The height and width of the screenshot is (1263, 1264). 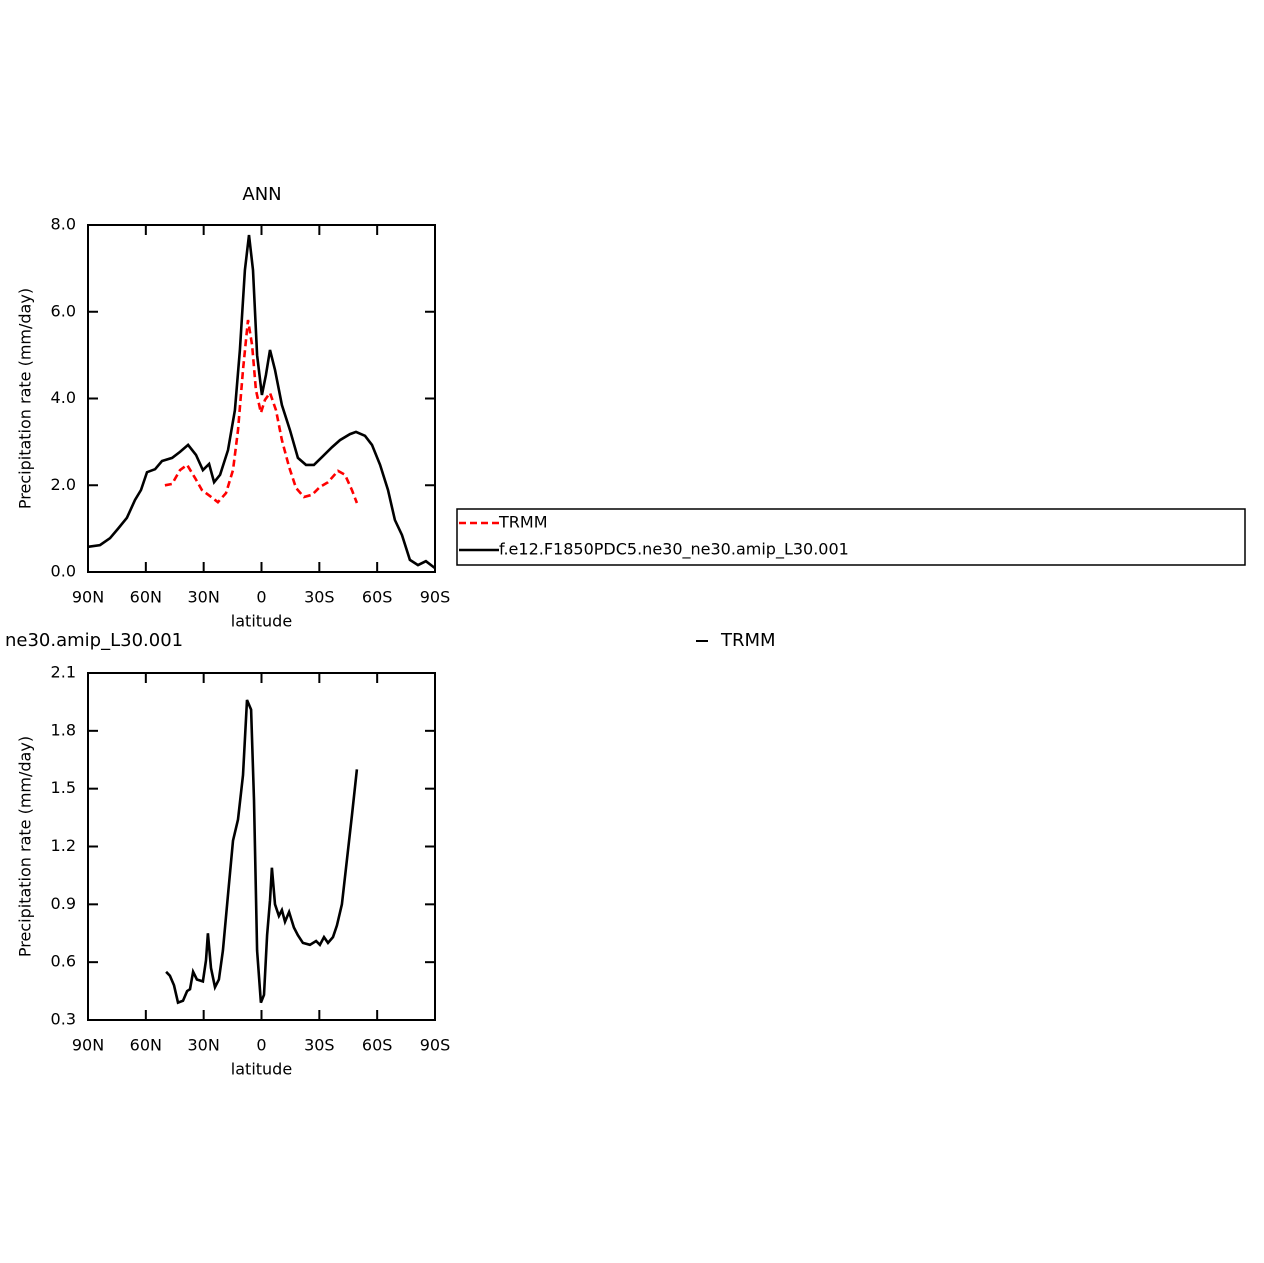 What do you see at coordinates (63, 961) in the screenshot?
I see `y-tick-label: 0.6` at bounding box center [63, 961].